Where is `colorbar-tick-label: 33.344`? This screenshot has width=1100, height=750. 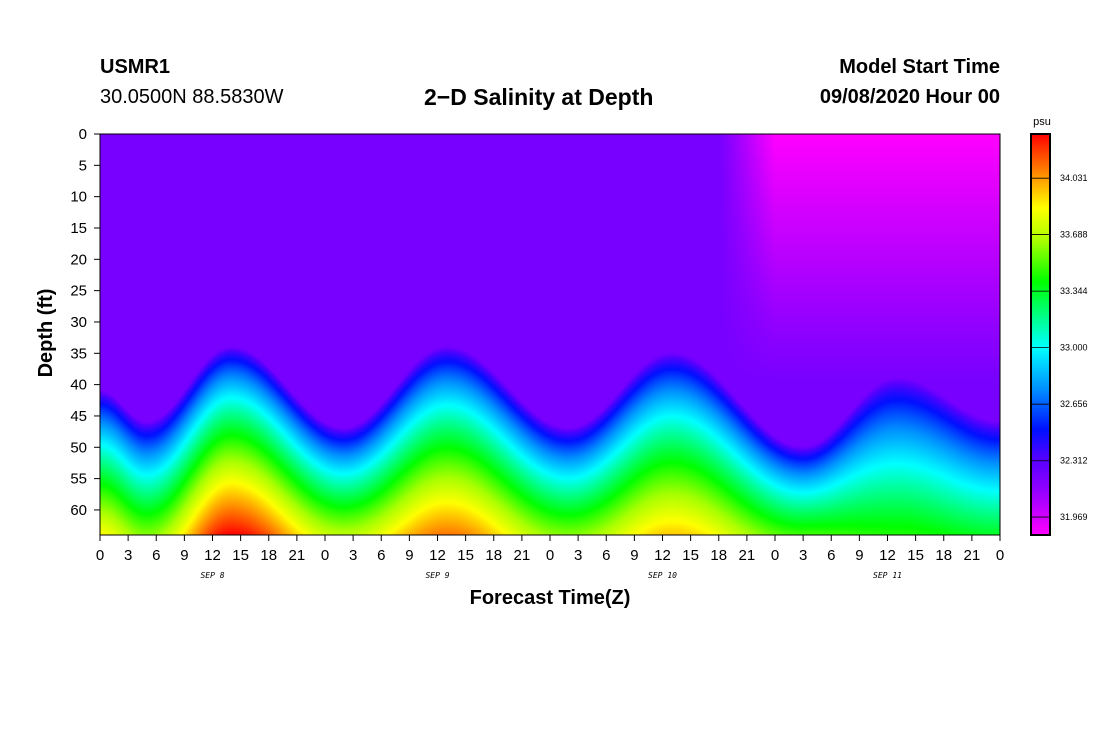 colorbar-tick-label: 33.344 is located at coordinates (1074, 291).